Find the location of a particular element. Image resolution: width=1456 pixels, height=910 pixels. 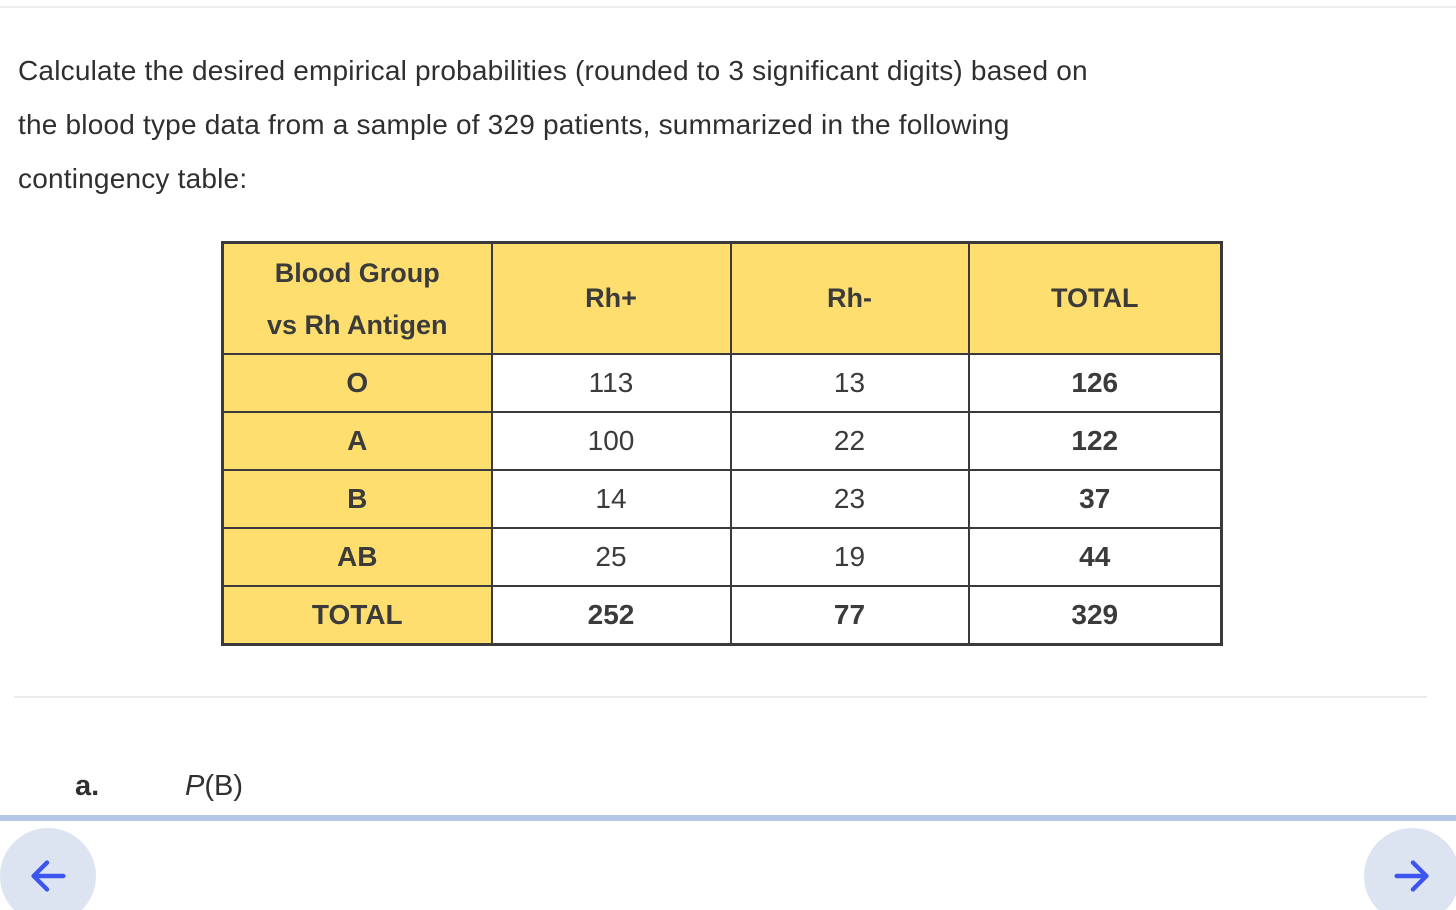

column-header-rh-neg: Rh- is located at coordinates (849, 298).